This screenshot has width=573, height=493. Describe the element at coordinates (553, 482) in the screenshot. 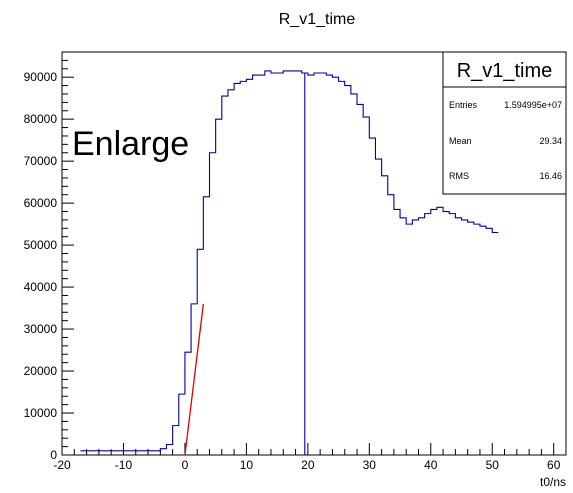

I see `x-axis-label: t0/ns` at that location.